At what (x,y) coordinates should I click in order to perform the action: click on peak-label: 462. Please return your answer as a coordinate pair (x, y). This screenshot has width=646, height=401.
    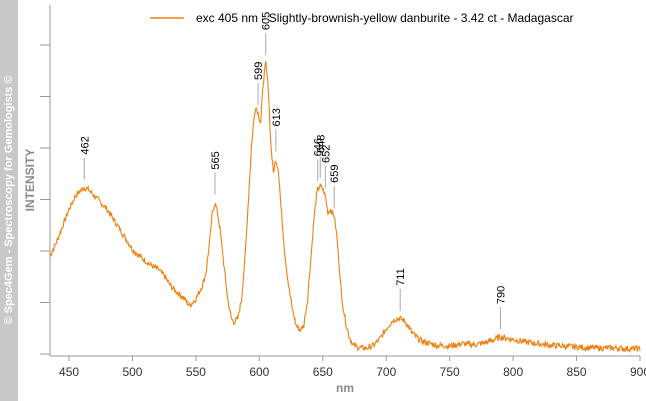
    Looking at the image, I should click on (85, 145).